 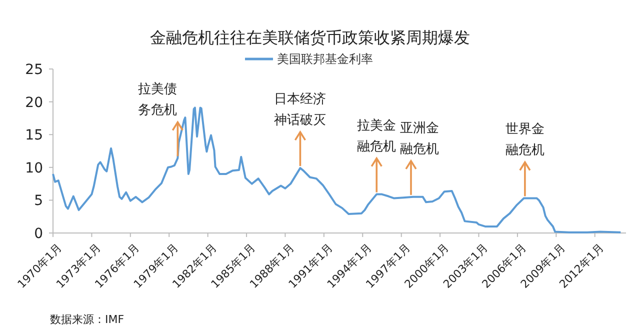 I want to click on annotation: 日本经济神话破灭, so click(x=300, y=110).